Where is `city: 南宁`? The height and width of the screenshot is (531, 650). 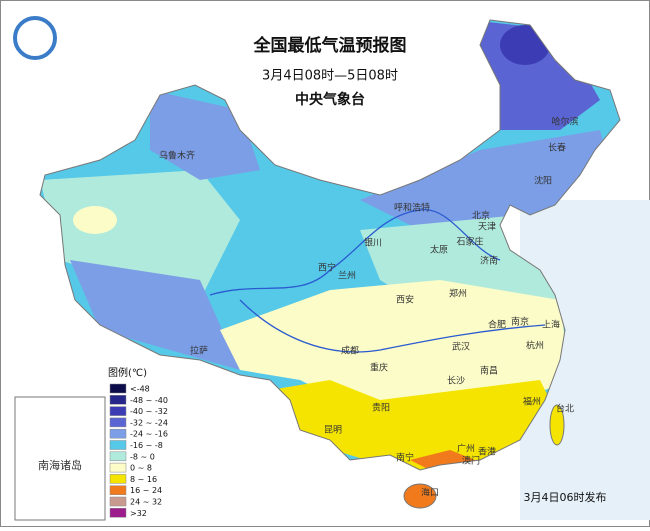
city: 南宁 is located at coordinates (405, 458).